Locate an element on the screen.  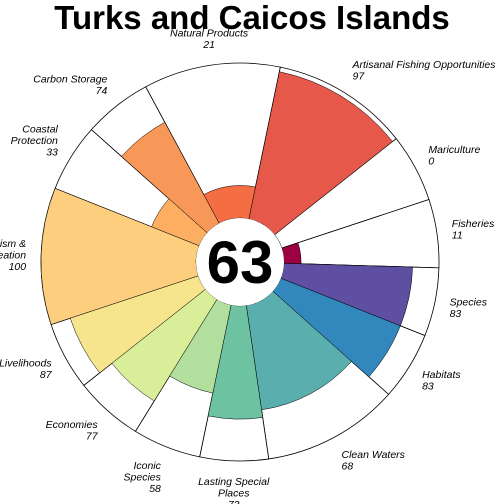
petal-label-mariculture: Mariculture 0 is located at coordinates (454, 156).